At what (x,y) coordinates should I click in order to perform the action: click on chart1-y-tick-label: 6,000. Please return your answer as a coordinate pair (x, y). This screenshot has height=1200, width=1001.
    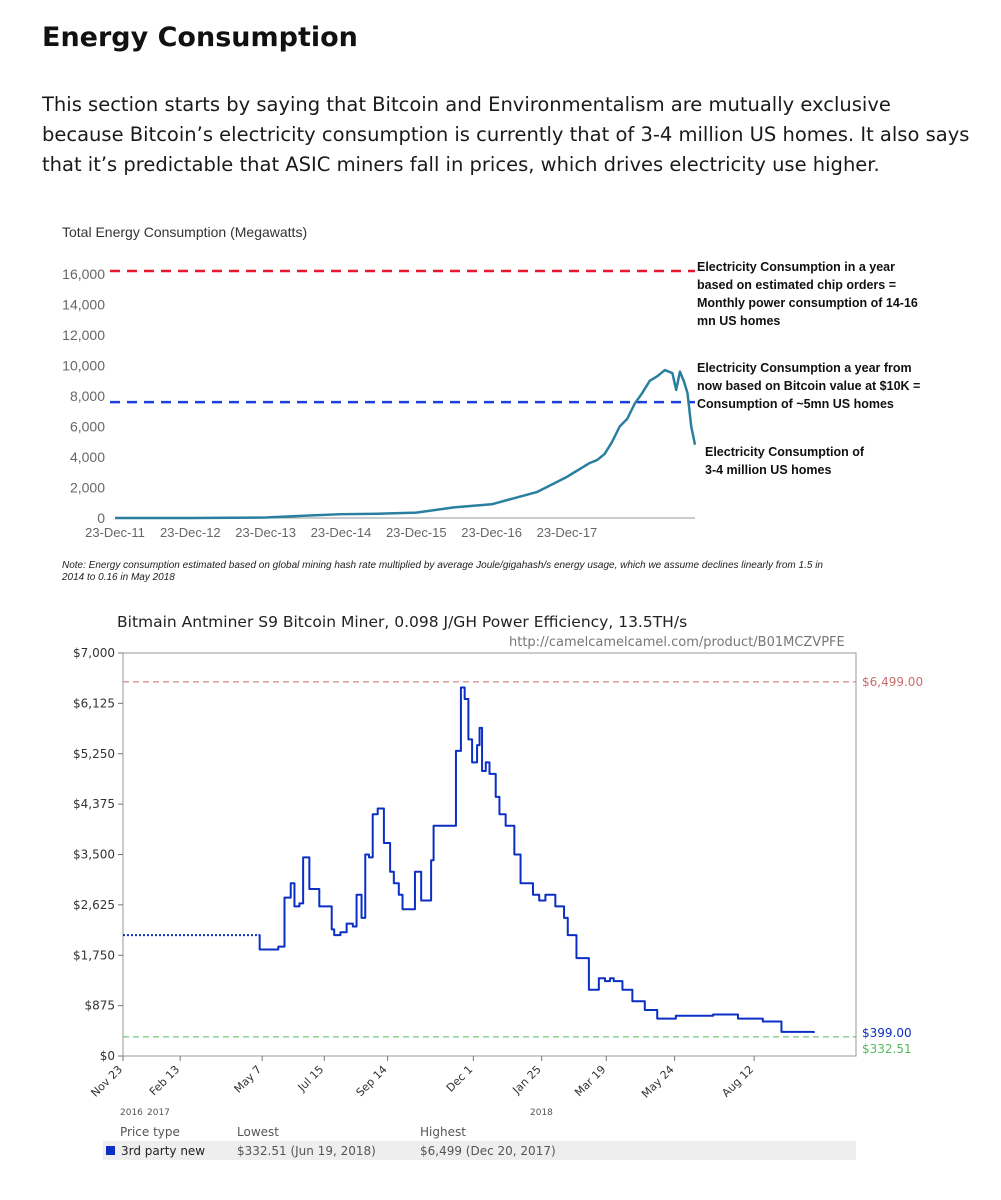
    Looking at the image, I should click on (87, 427).